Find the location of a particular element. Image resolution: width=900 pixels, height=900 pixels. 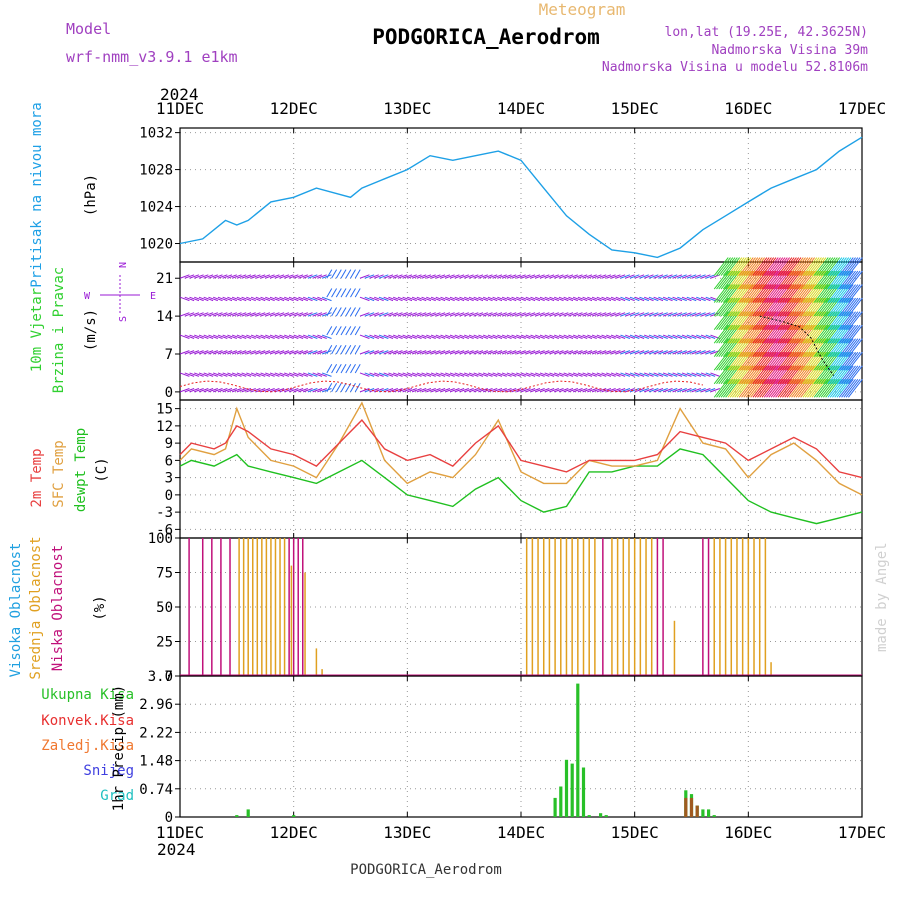

precip-bar is located at coordinates (294, 816).